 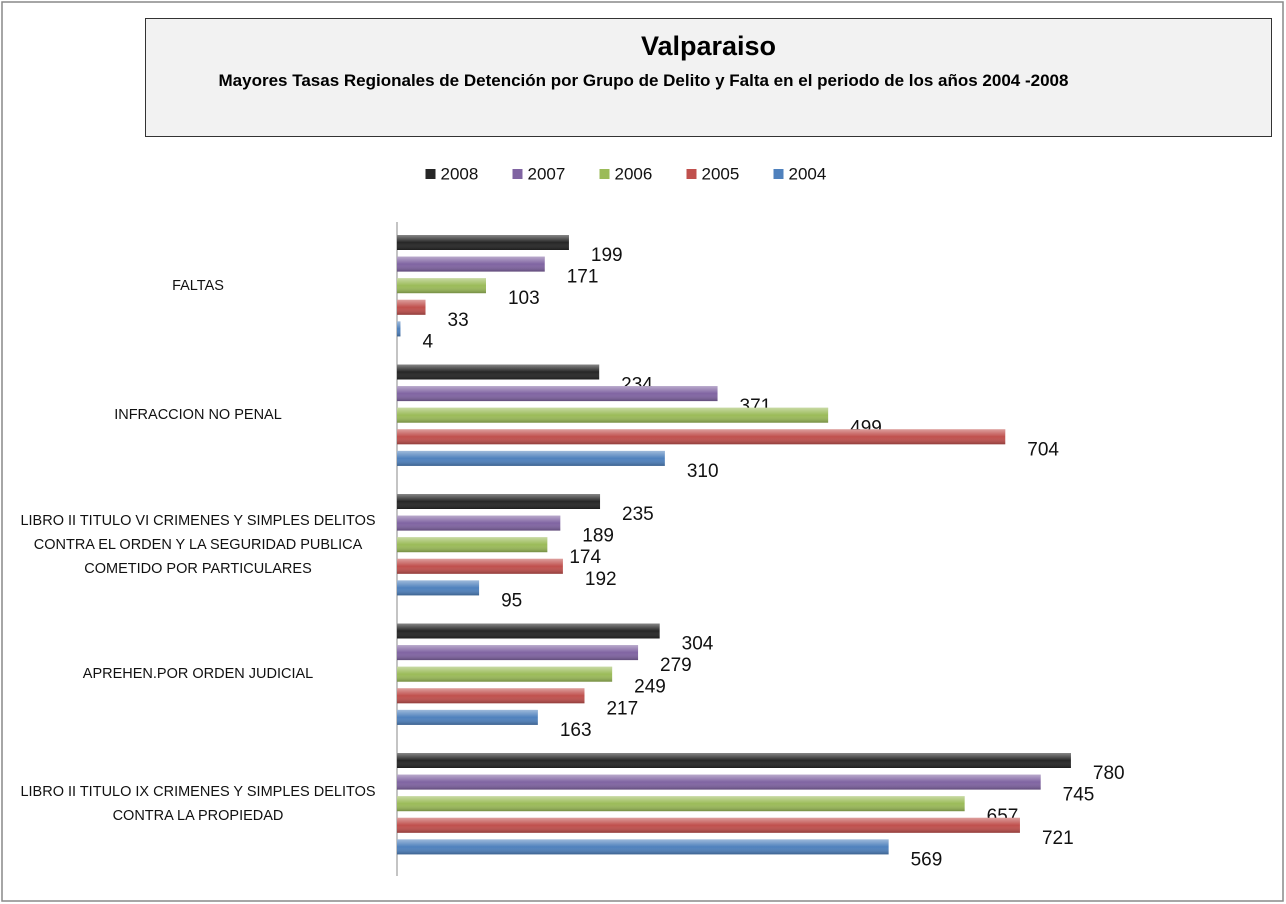 I want to click on data-label: 199, so click(x=607, y=255).